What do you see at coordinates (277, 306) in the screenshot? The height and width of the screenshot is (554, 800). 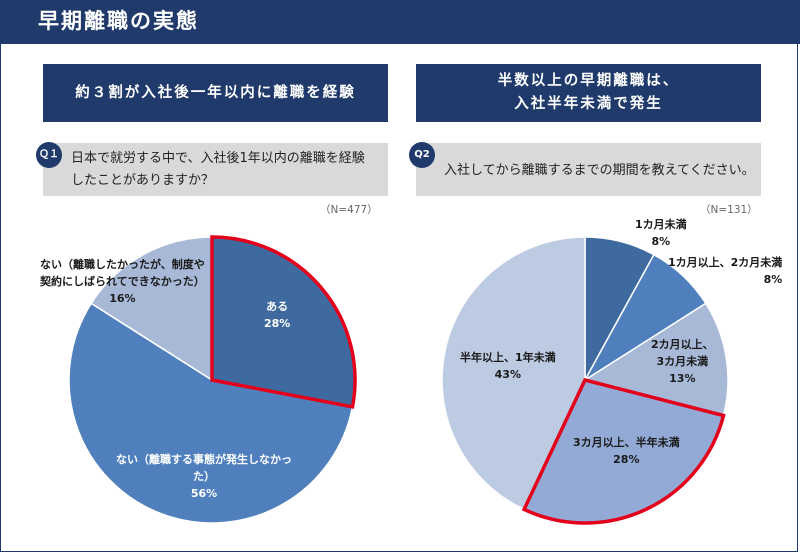 I see `pie1-label-yes-line: ある` at bounding box center [277, 306].